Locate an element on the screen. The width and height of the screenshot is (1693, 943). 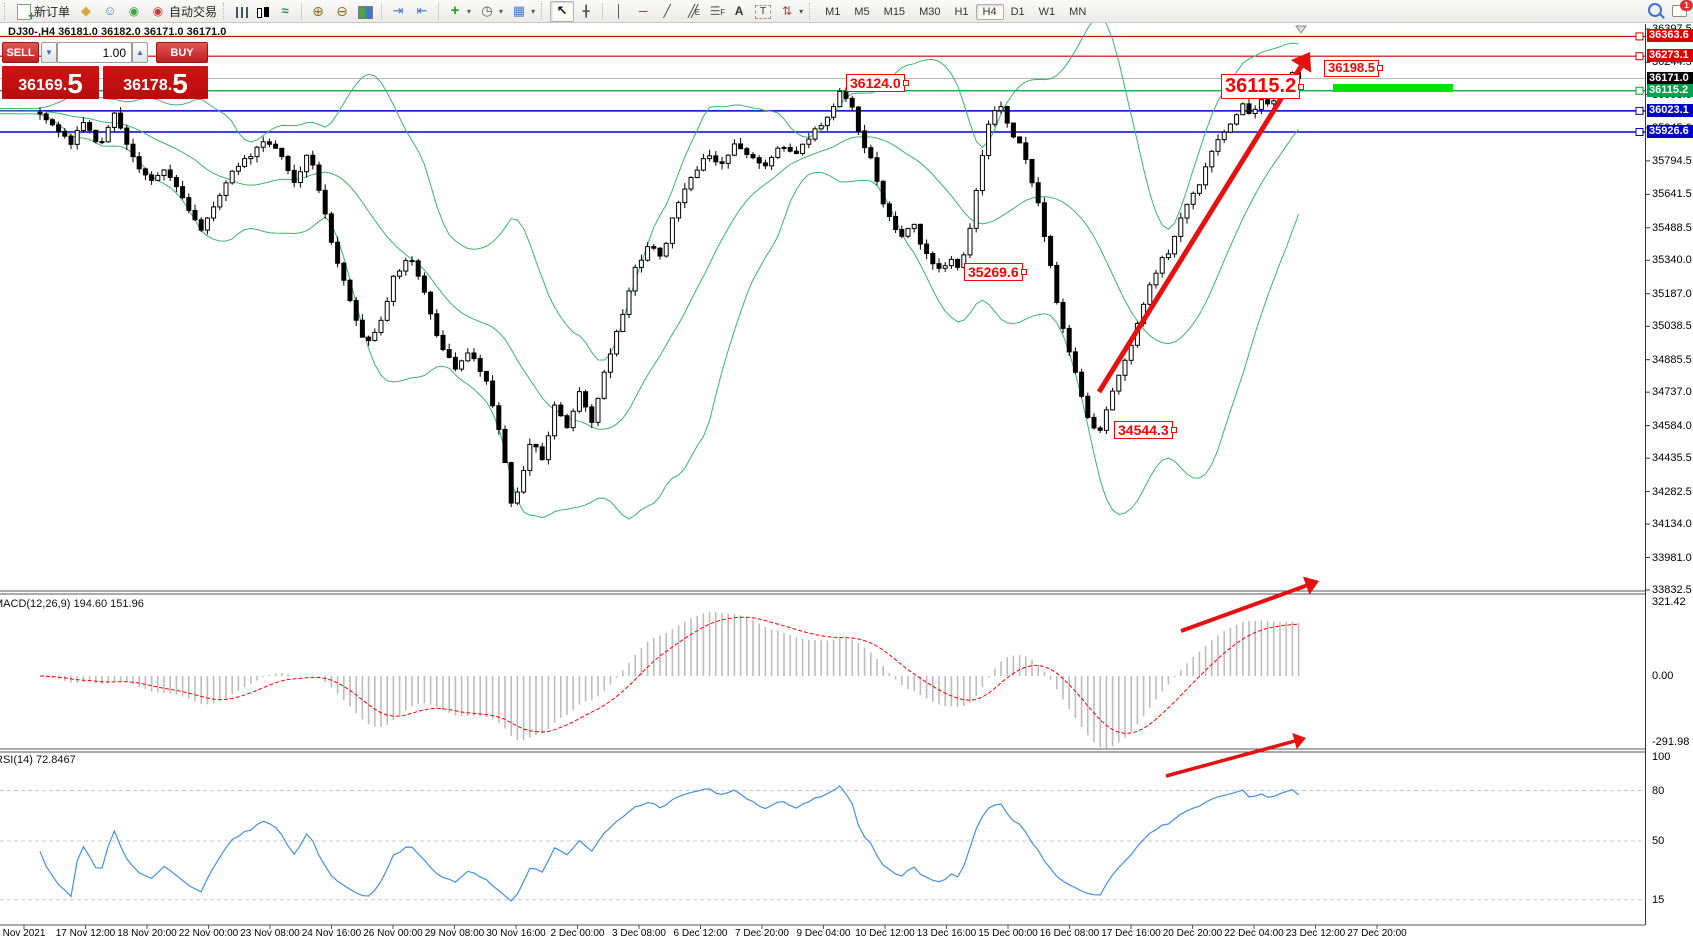
stamp-icon is located at coordinates (86, 11).